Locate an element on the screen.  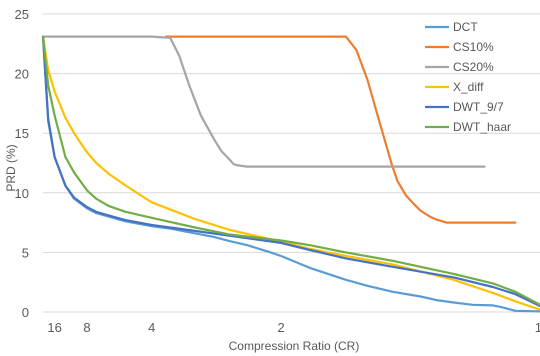
legend-label-dct: DCT is located at coordinates (465, 27).